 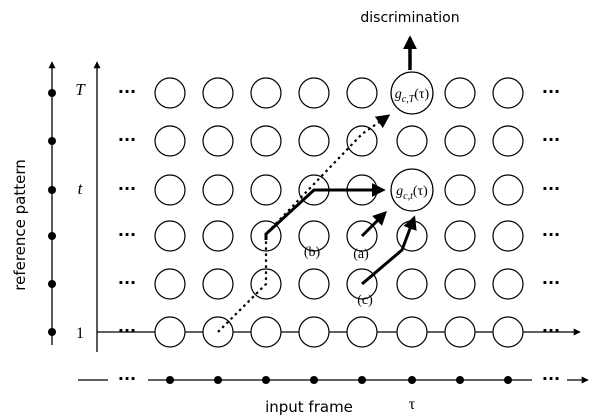 What do you see at coordinates (325, 211) in the screenshot?
I see `path-b-arrow` at bounding box center [325, 211].